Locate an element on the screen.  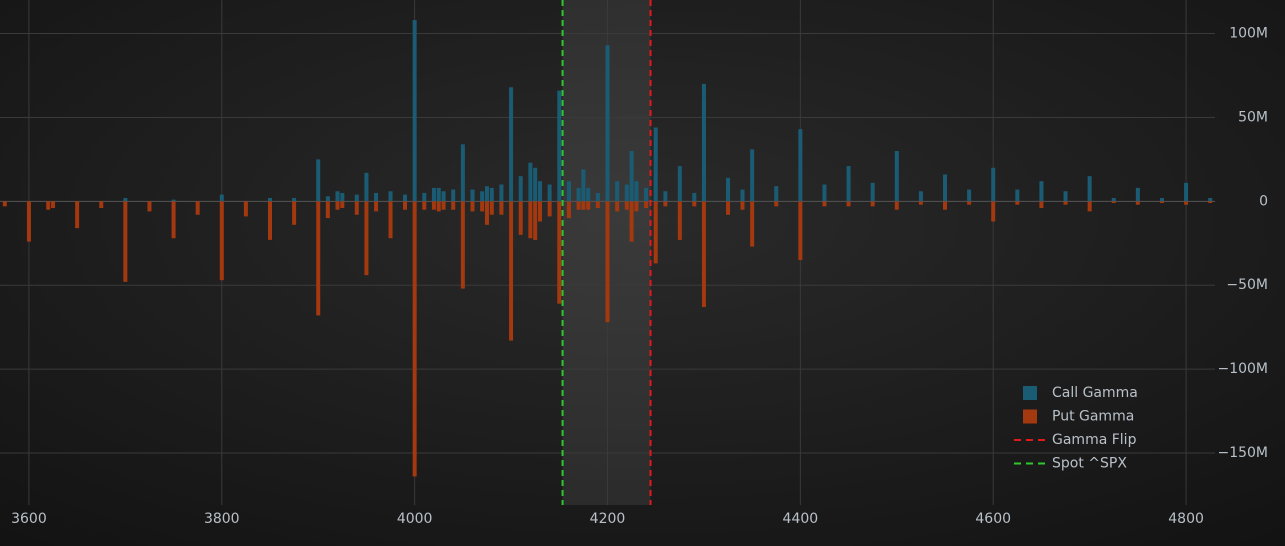
y-tick-label: −100M is located at coordinates (1242, 369).